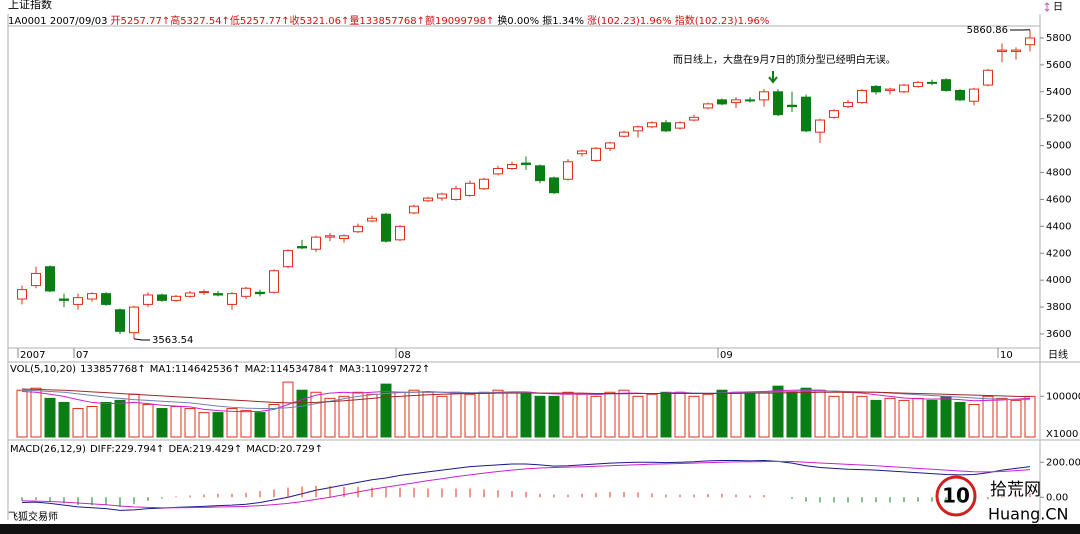  I want to click on site-name: 拾荒网, so click(1015, 490).